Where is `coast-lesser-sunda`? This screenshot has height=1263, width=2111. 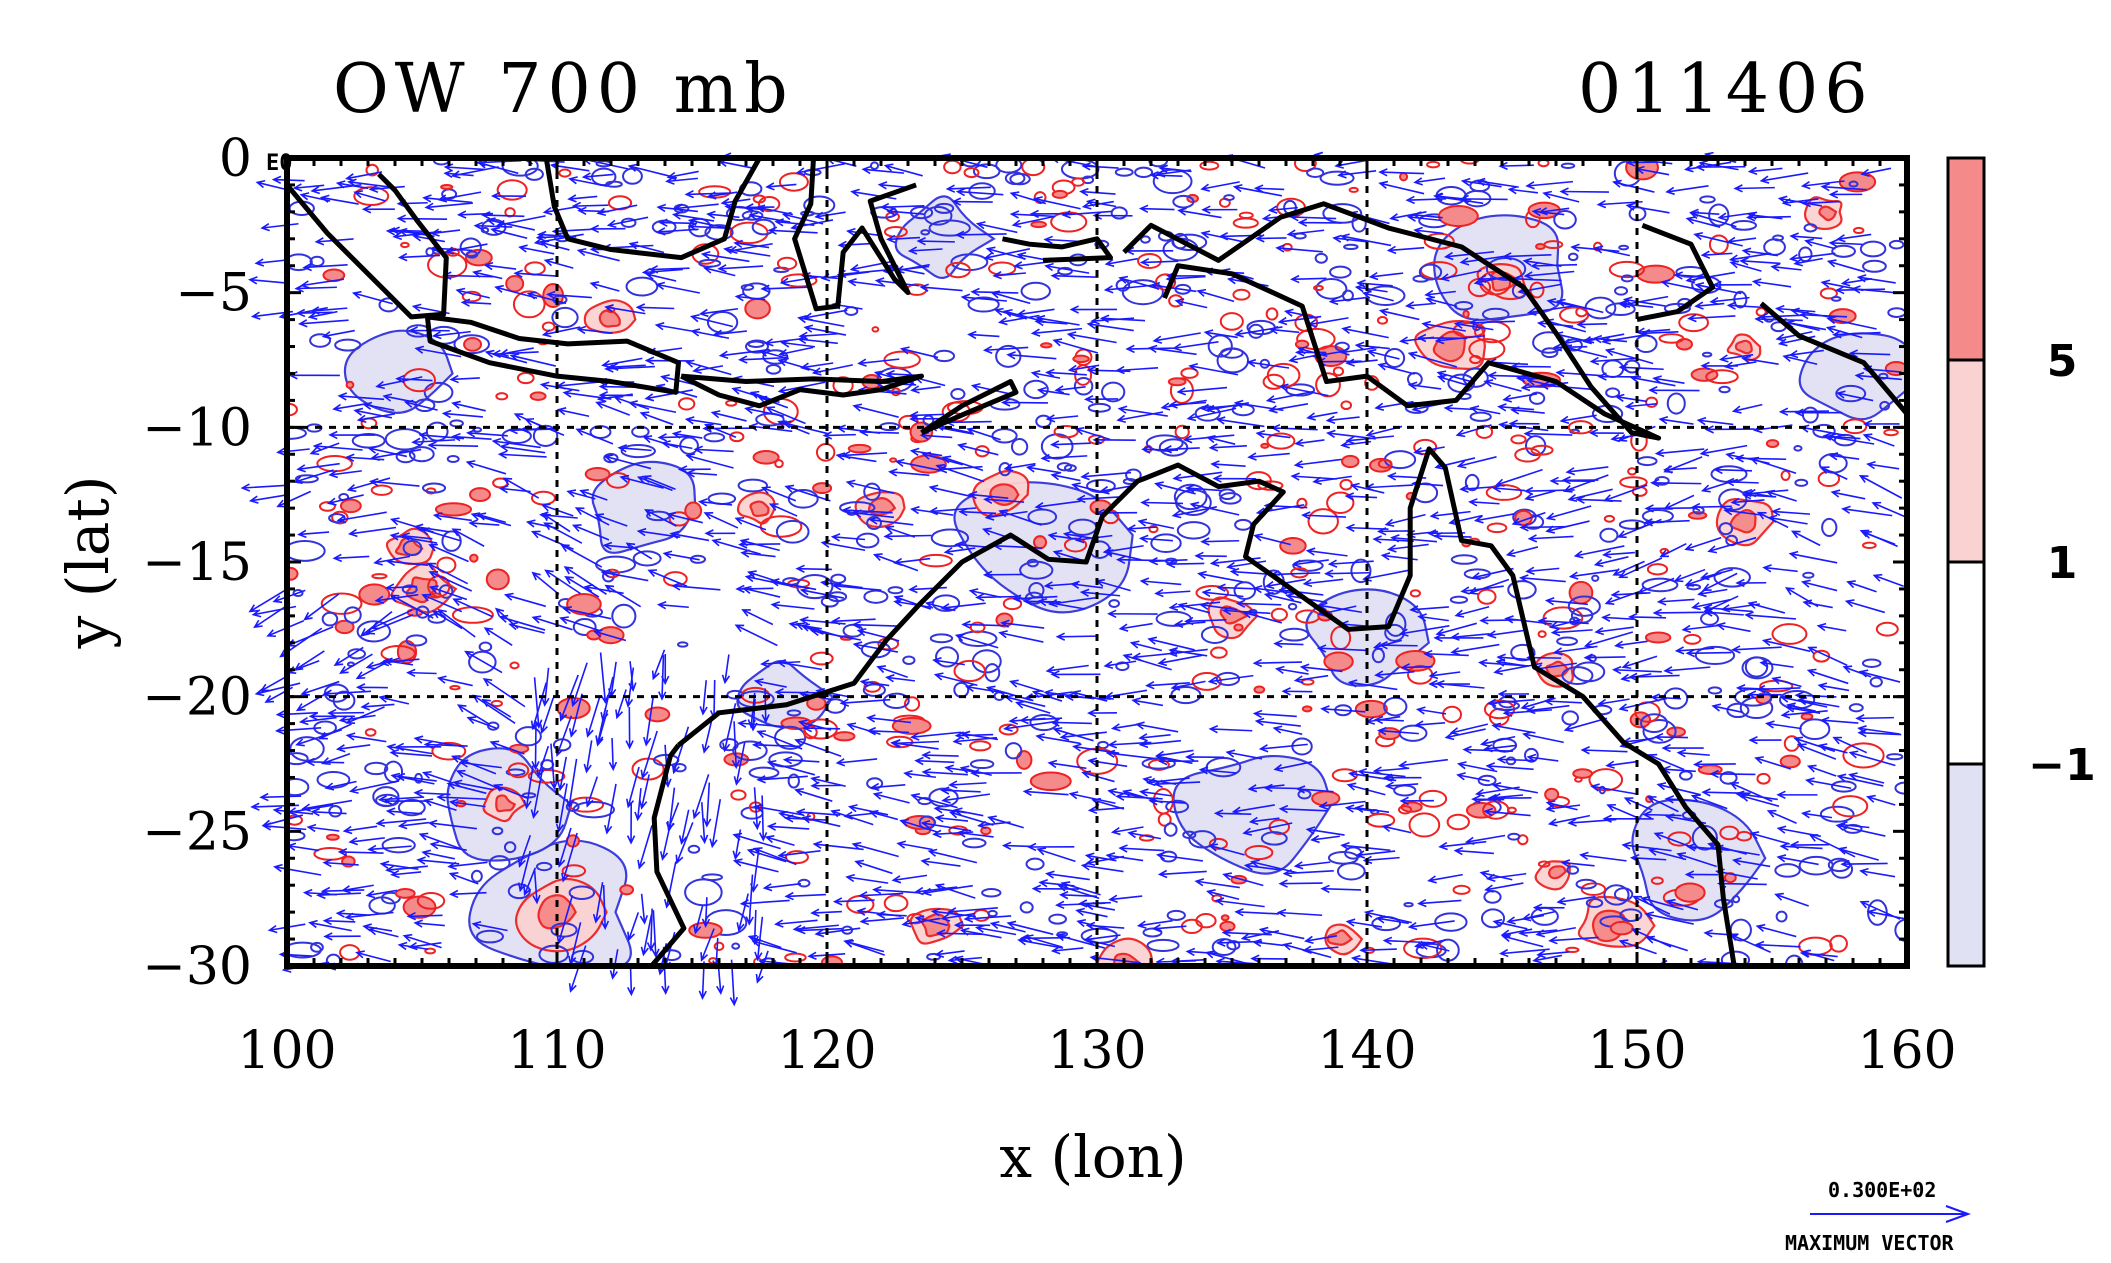
coast-lesser-sunda is located at coordinates (802, 391).